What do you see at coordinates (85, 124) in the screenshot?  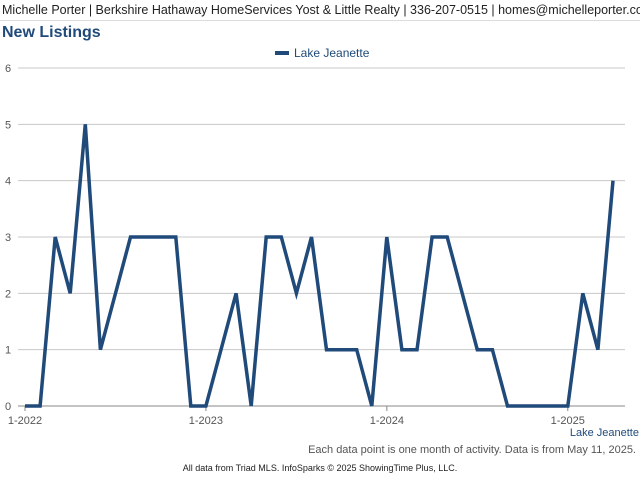 I see `data-point-5-2022` at bounding box center [85, 124].